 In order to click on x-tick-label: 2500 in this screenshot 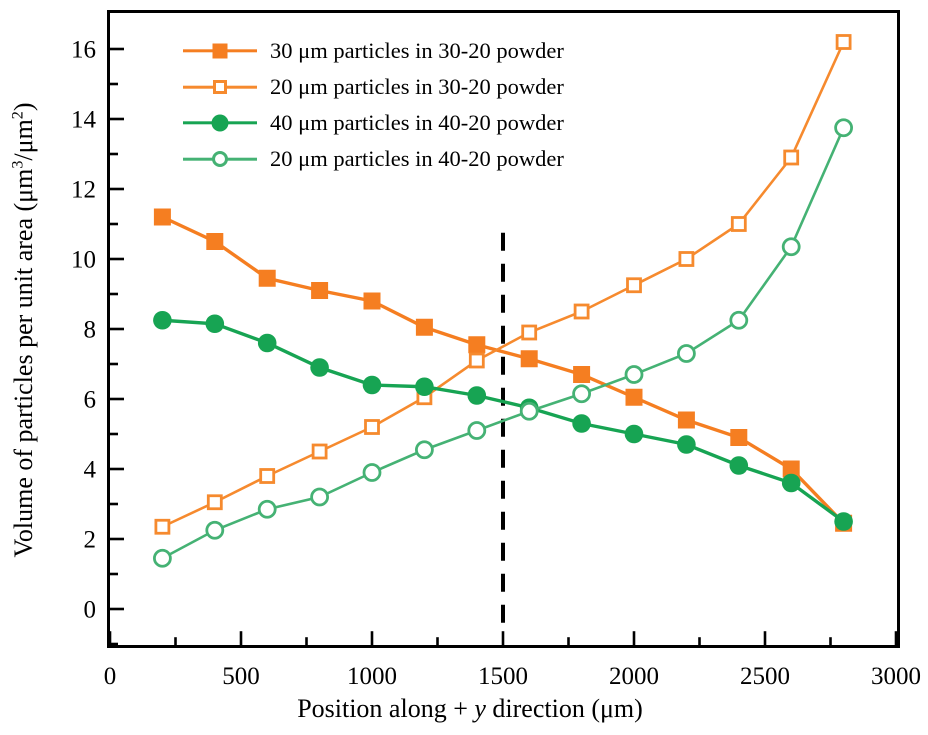, I will do `click(765, 676)`.